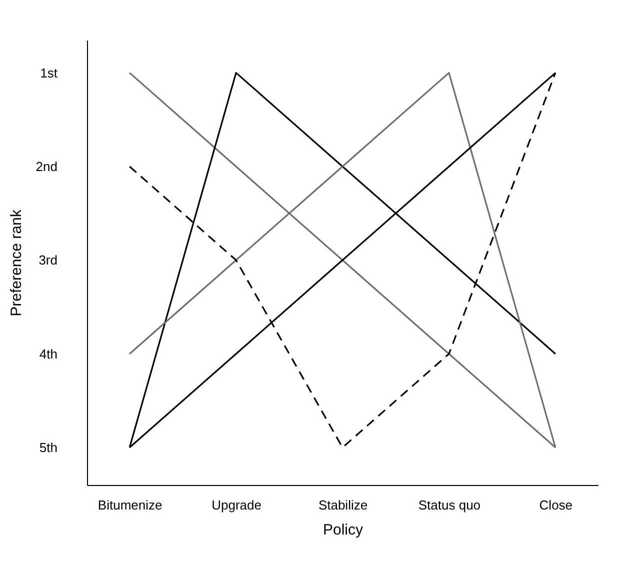 This screenshot has height=569, width=626. I want to click on x-tick-label: Stabilize, so click(343, 505).